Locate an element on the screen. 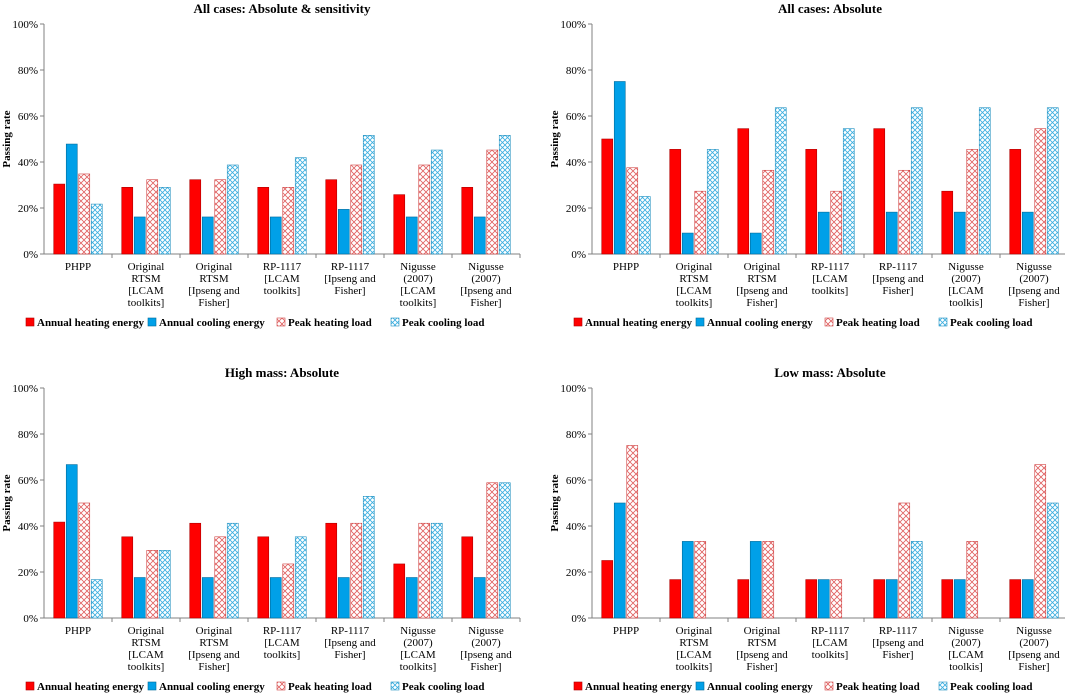 This screenshot has height=698, width=1065. legend-label: Peak heating load is located at coordinates (330, 687).